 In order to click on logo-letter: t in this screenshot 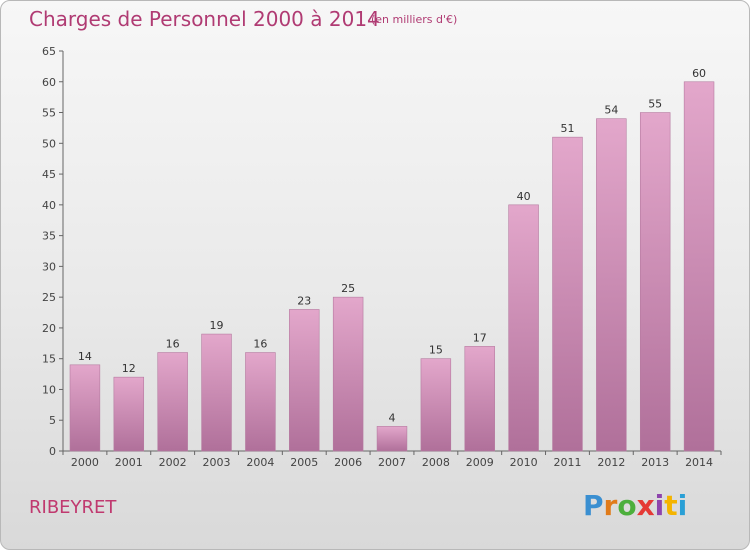, I will do `click(671, 505)`.